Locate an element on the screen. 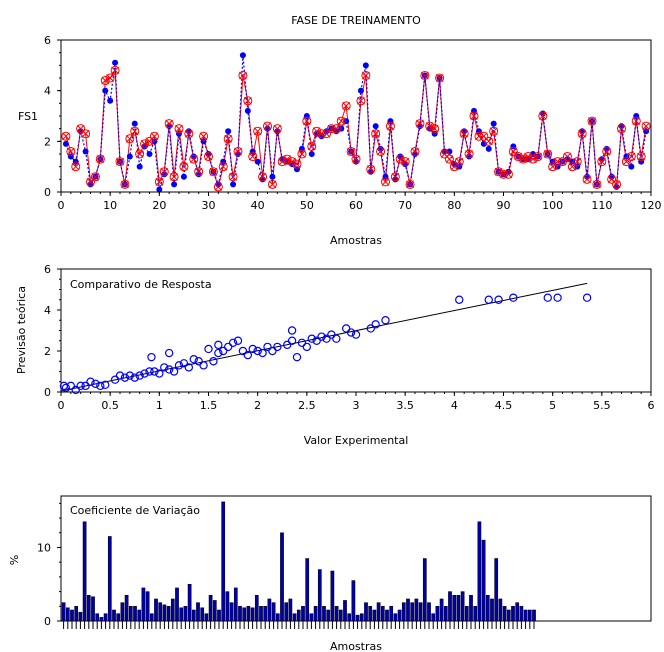  chart1-xtick-label: 50 is located at coordinates (307, 205).